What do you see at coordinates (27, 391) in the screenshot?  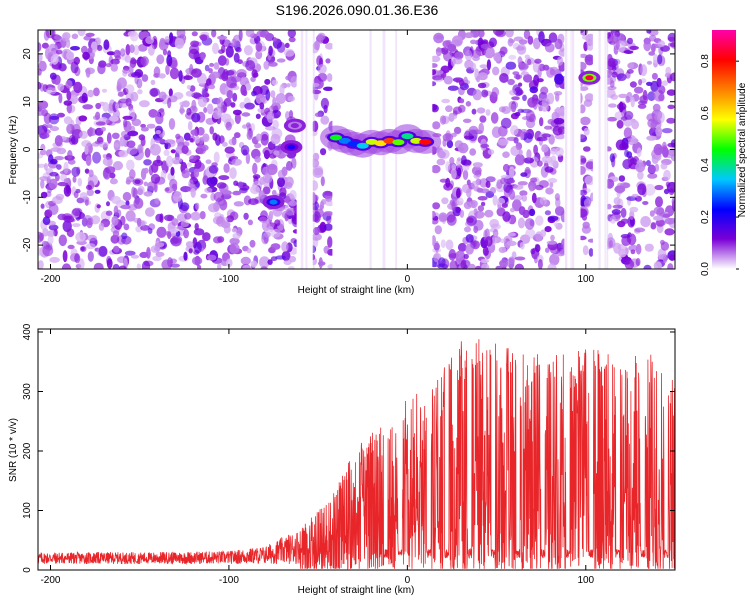 I see `snr-y-tick-label: 300` at bounding box center [27, 391].